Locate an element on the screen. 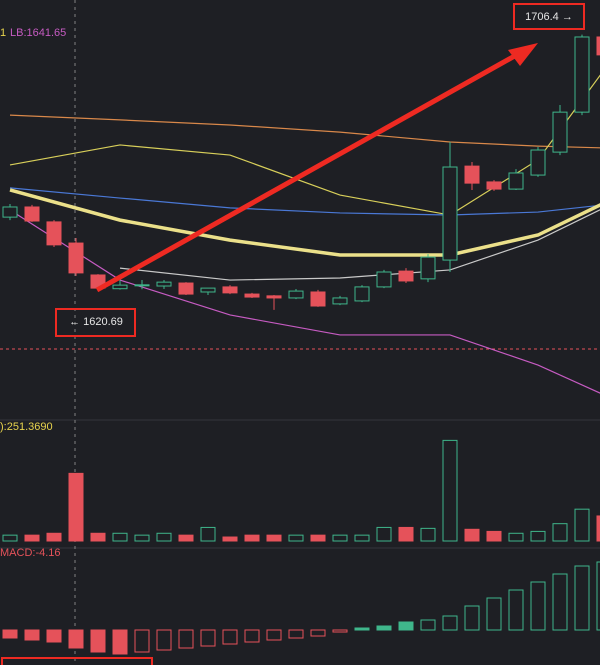 The width and height of the screenshot is (600, 665). macd-label: MACD:-4.16 is located at coordinates (30, 553).